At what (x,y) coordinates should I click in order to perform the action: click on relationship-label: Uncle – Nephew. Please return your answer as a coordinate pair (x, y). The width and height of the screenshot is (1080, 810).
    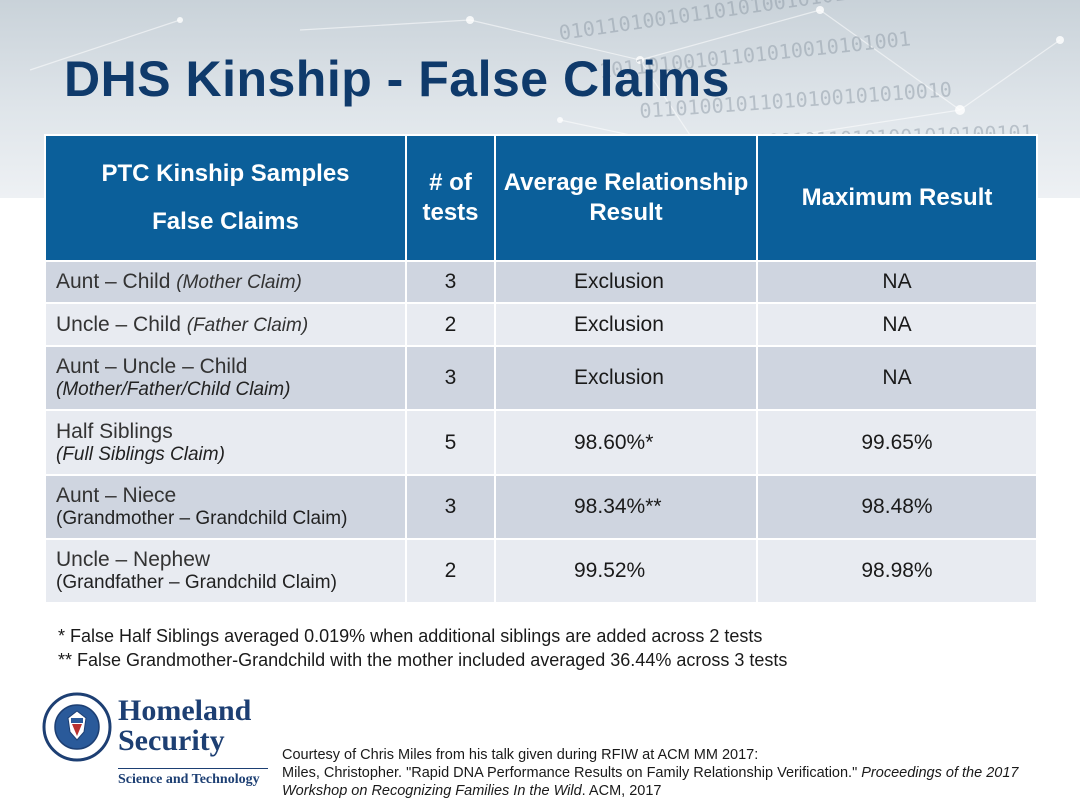
    Looking at the image, I should click on (133, 559).